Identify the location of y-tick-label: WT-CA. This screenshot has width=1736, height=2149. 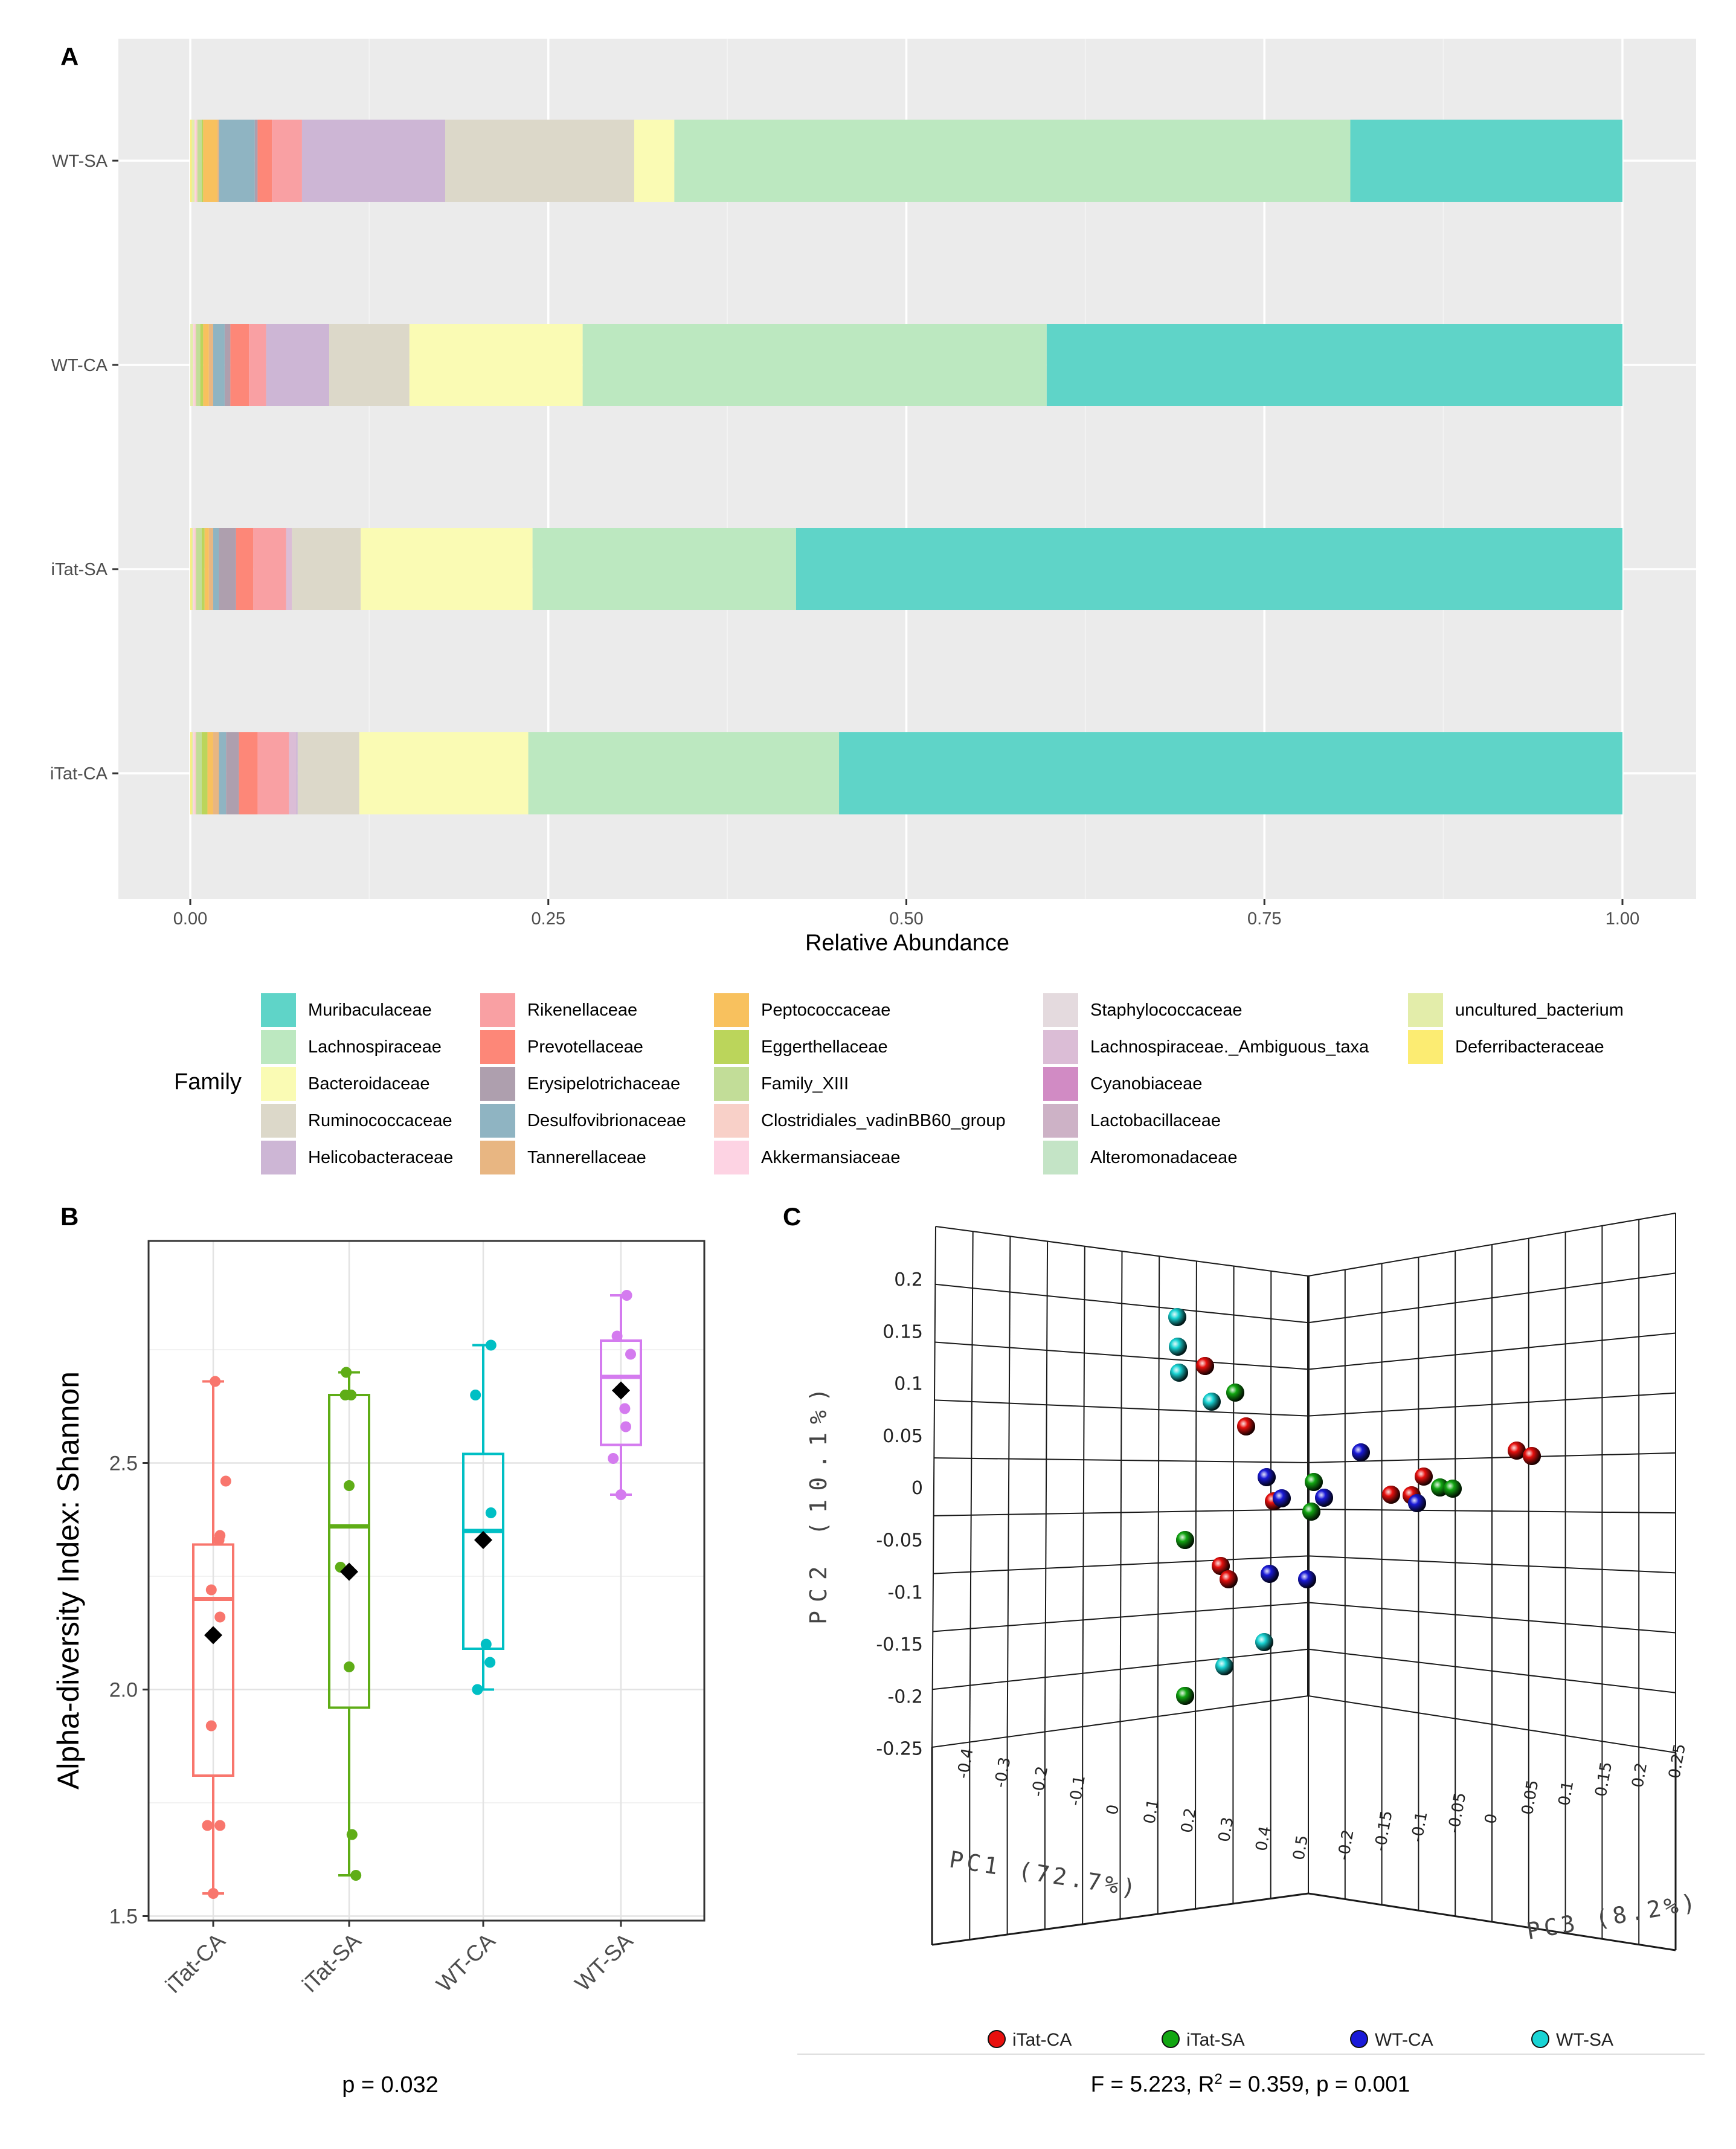
(79, 365).